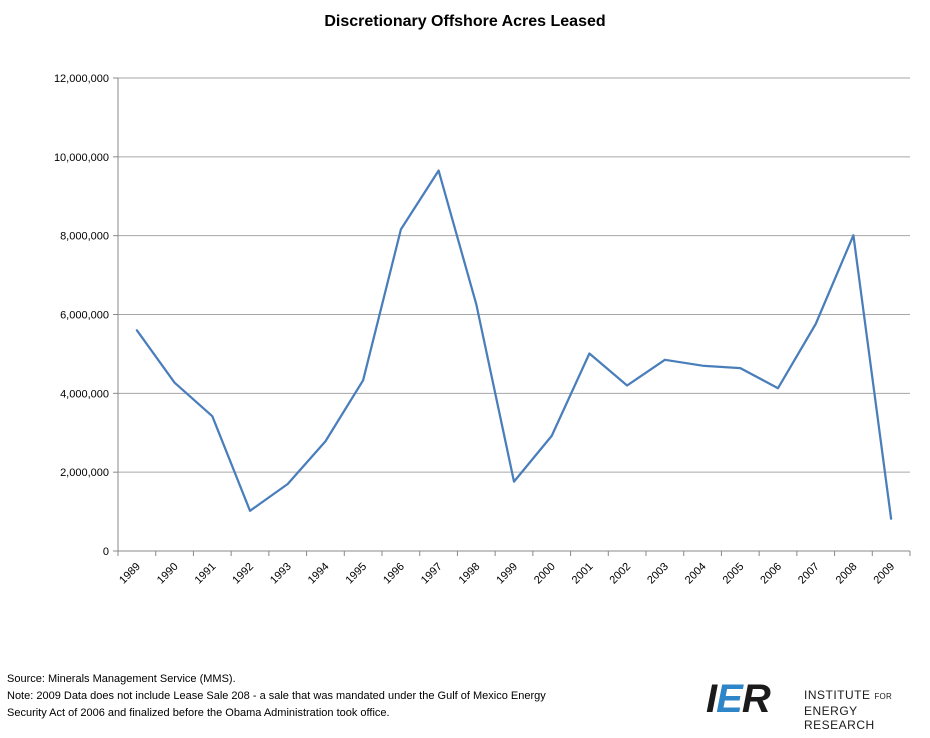  Describe the element at coordinates (106, 552) in the screenshot. I see `y-tick-label: 0` at that location.